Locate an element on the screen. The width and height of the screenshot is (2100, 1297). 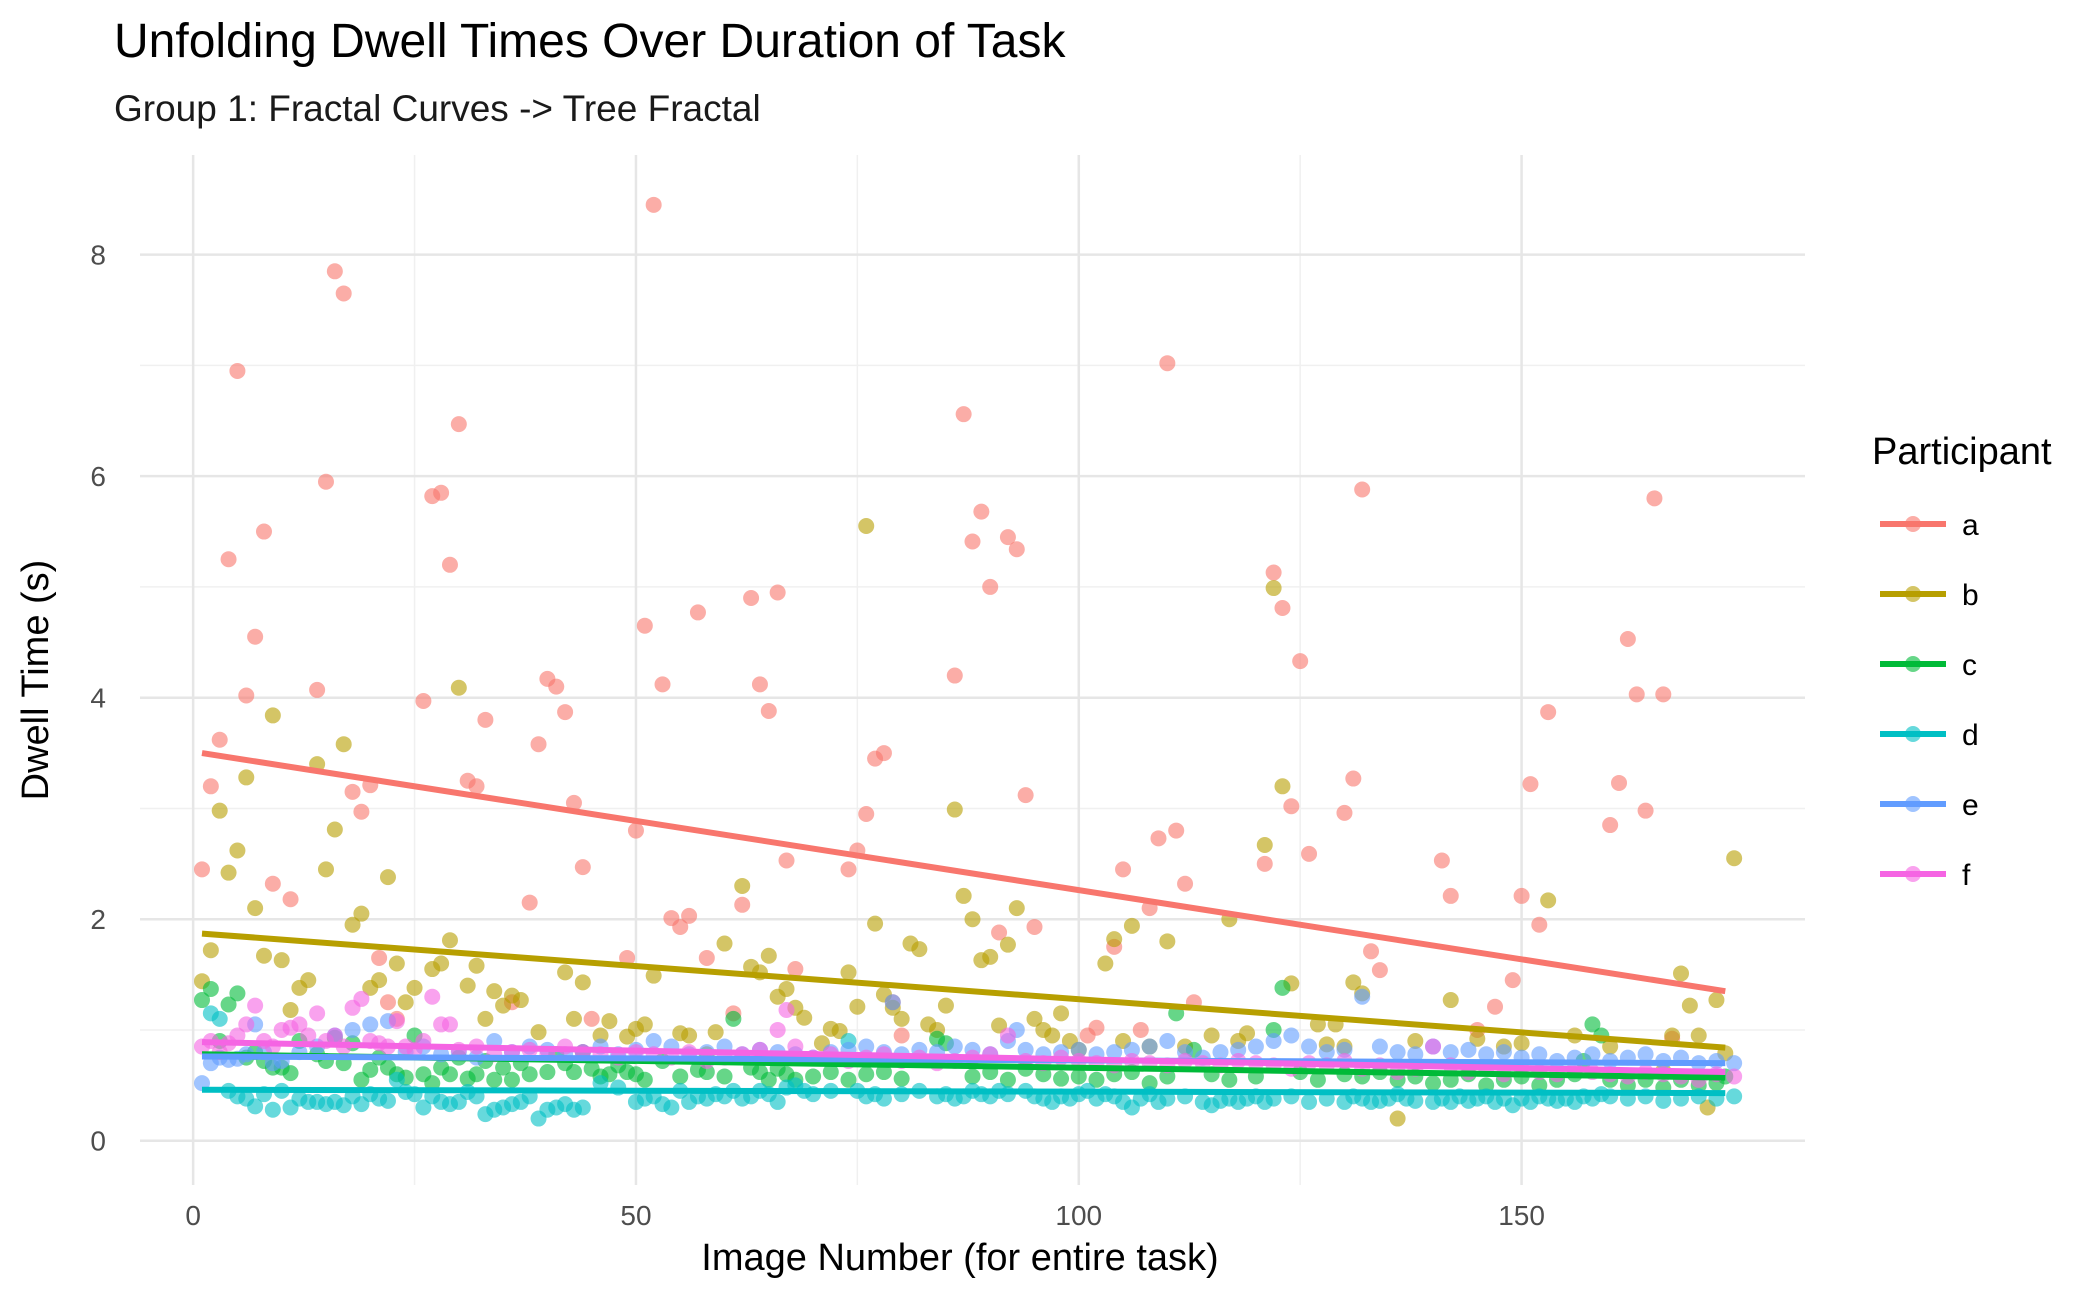
legend-item-e: e is located at coordinates (1929, 805).